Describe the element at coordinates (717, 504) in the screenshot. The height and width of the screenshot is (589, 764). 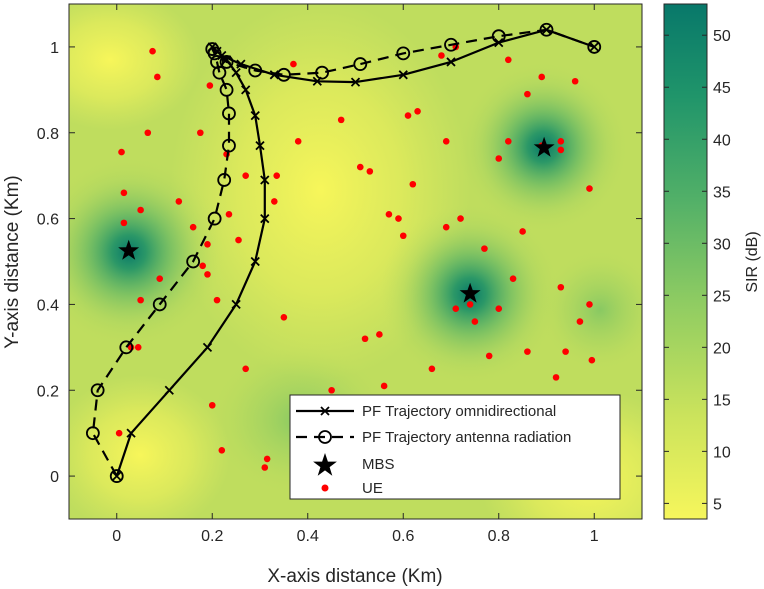
I see `colorbar-tick-label: 5` at that location.